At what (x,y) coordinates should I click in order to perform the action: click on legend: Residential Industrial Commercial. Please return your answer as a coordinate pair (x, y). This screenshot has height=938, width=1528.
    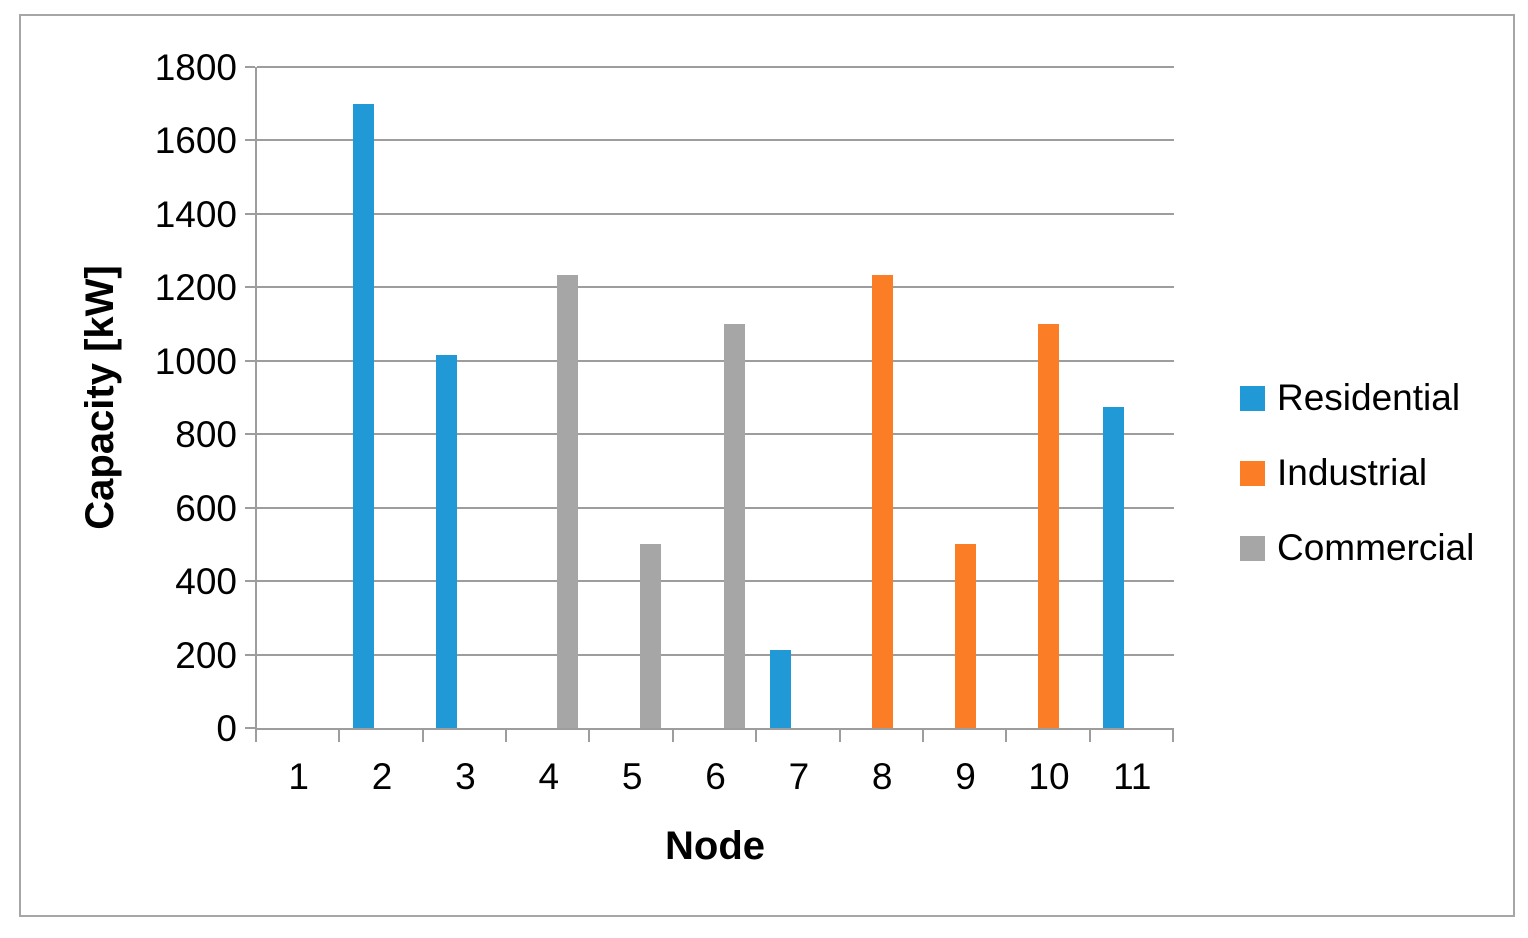
    Looking at the image, I should click on (1357, 489).